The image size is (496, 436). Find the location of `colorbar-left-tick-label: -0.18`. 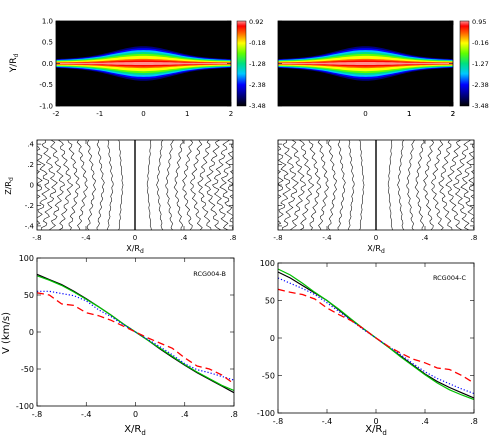

colorbar-left-tick-label: -0.18 is located at coordinates (257, 43).